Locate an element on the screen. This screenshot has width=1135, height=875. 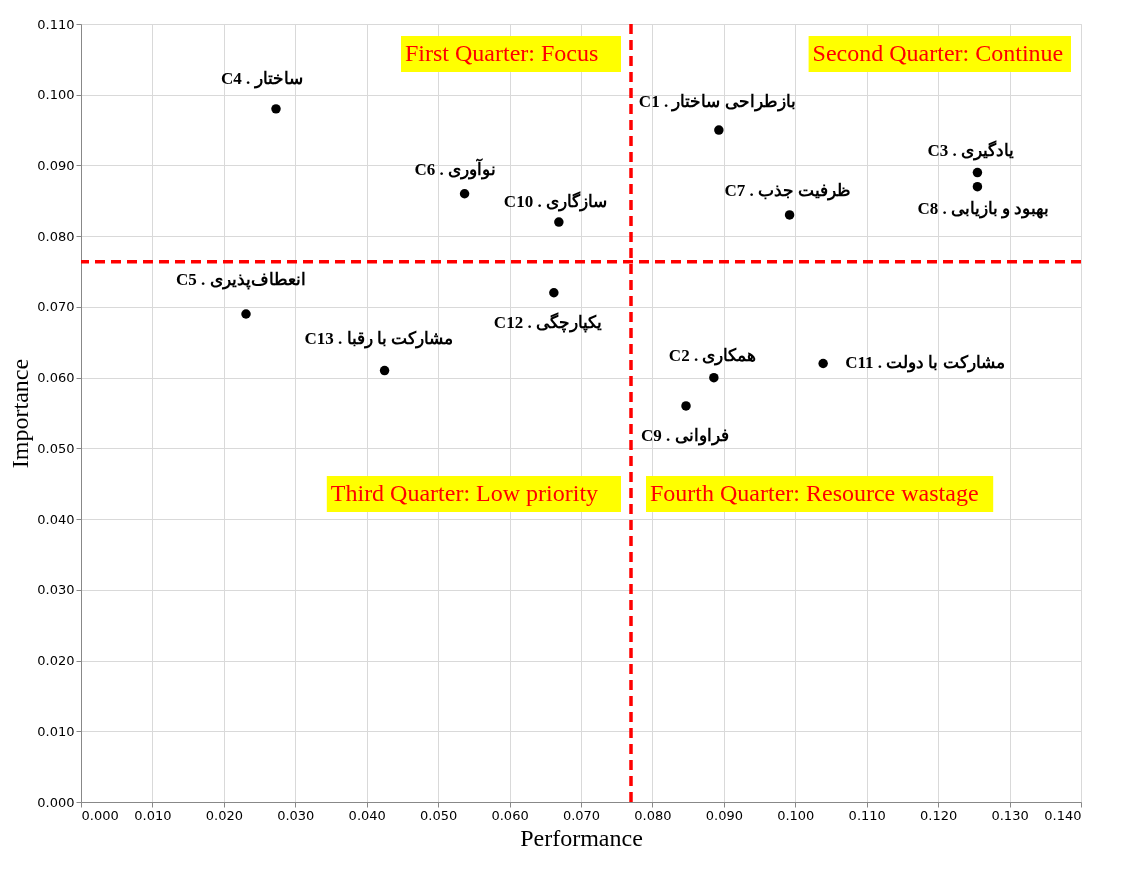
x-tick-label: 0.060 is located at coordinates (510, 815).